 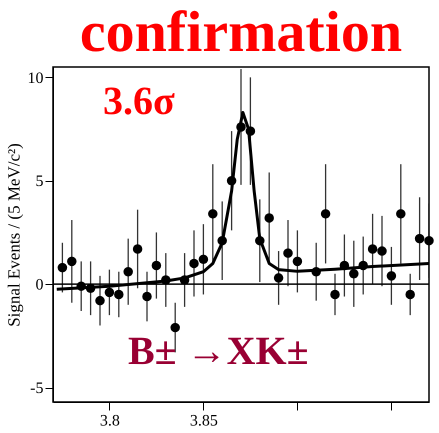 I want to click on y-axis-title: Signal Events / (5 MeV/c²), so click(x=14, y=235).